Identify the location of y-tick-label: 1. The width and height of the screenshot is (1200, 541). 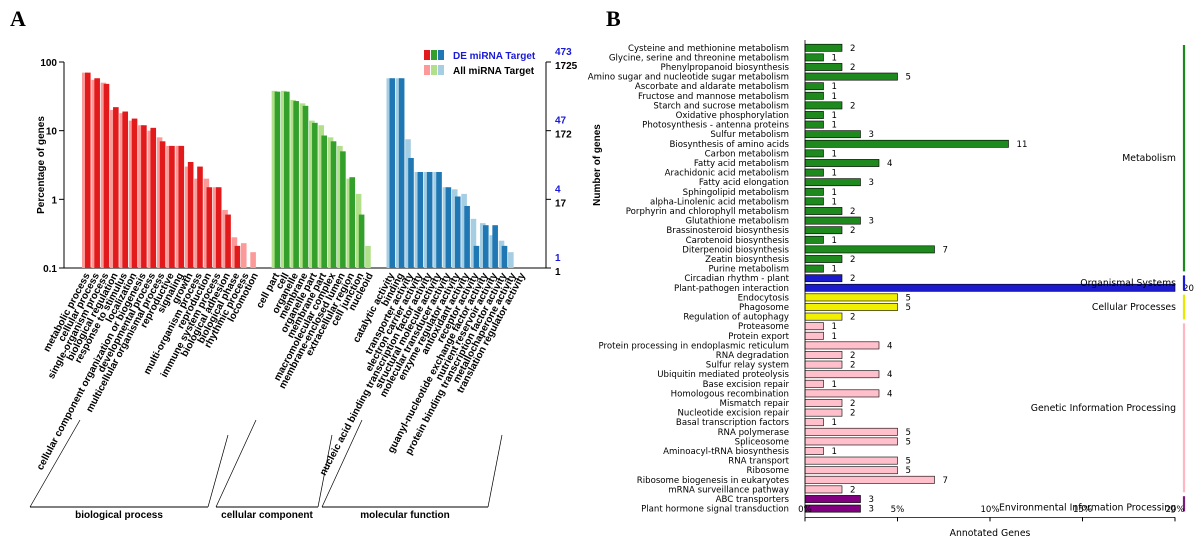
(54, 200).